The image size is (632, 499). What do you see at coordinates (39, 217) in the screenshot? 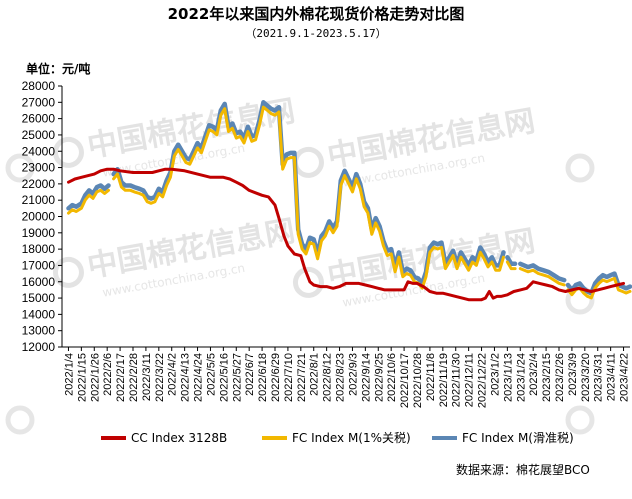
I see `y-tick-label: 20000` at bounding box center [39, 217].